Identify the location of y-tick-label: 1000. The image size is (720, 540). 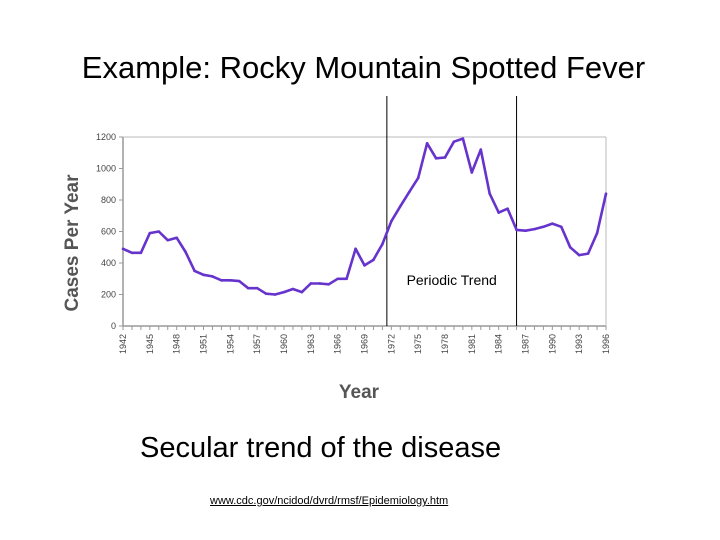
(106, 169).